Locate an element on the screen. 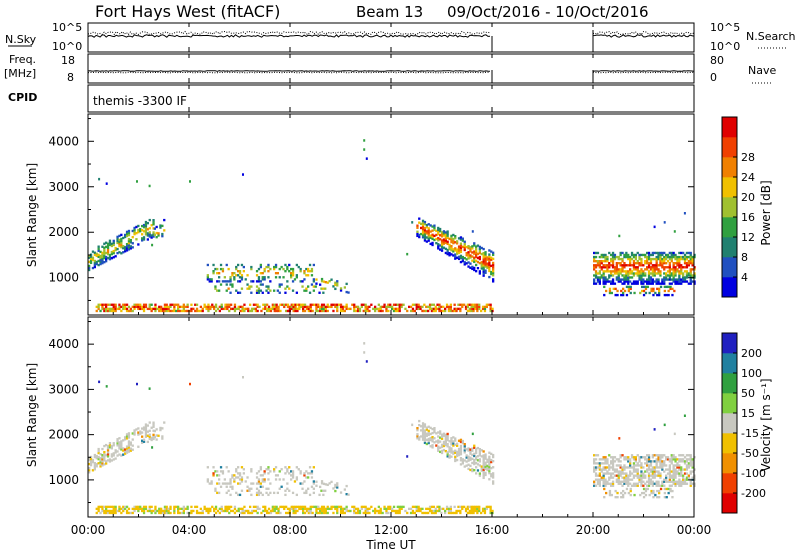 The image size is (800, 554). power-colorbar-tick-label: 12 is located at coordinates (748, 237).